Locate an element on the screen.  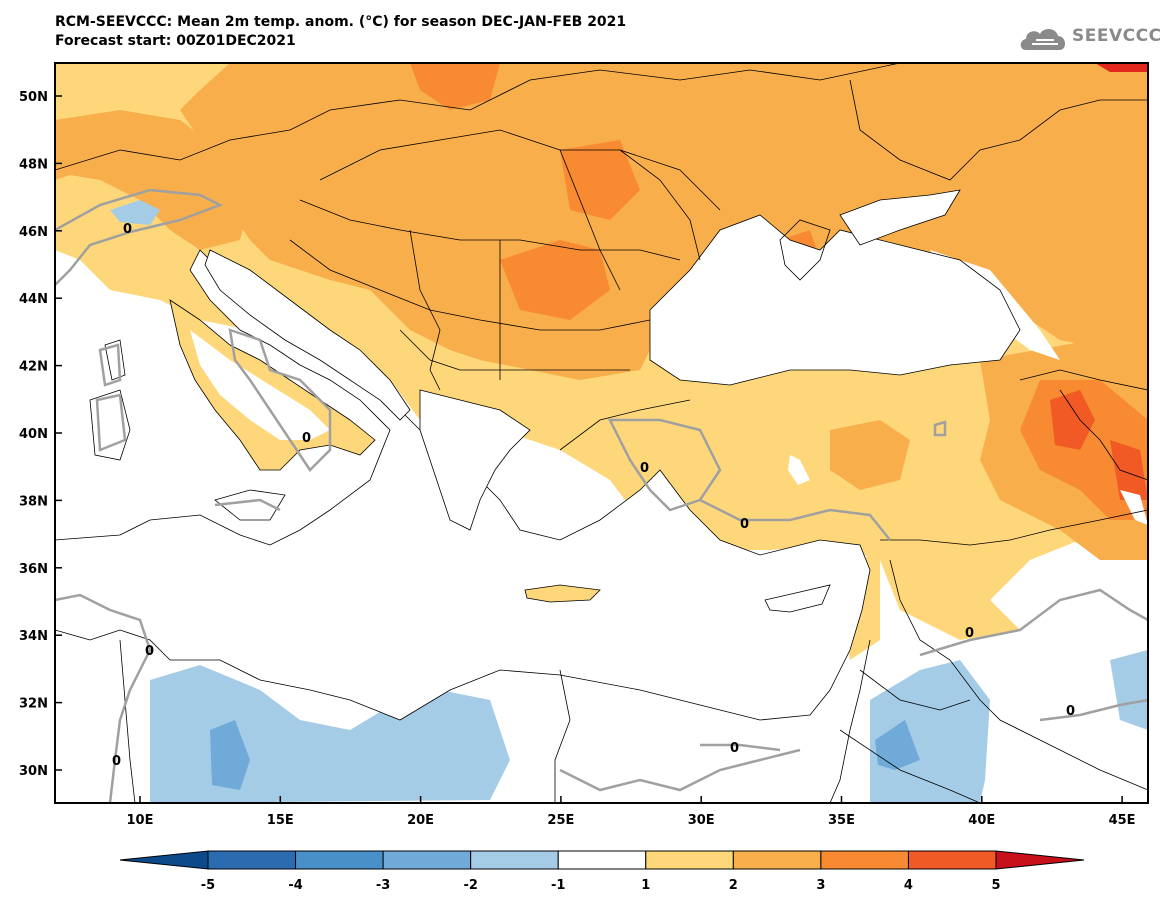
cloud-icon is located at coordinates (1043, 39).